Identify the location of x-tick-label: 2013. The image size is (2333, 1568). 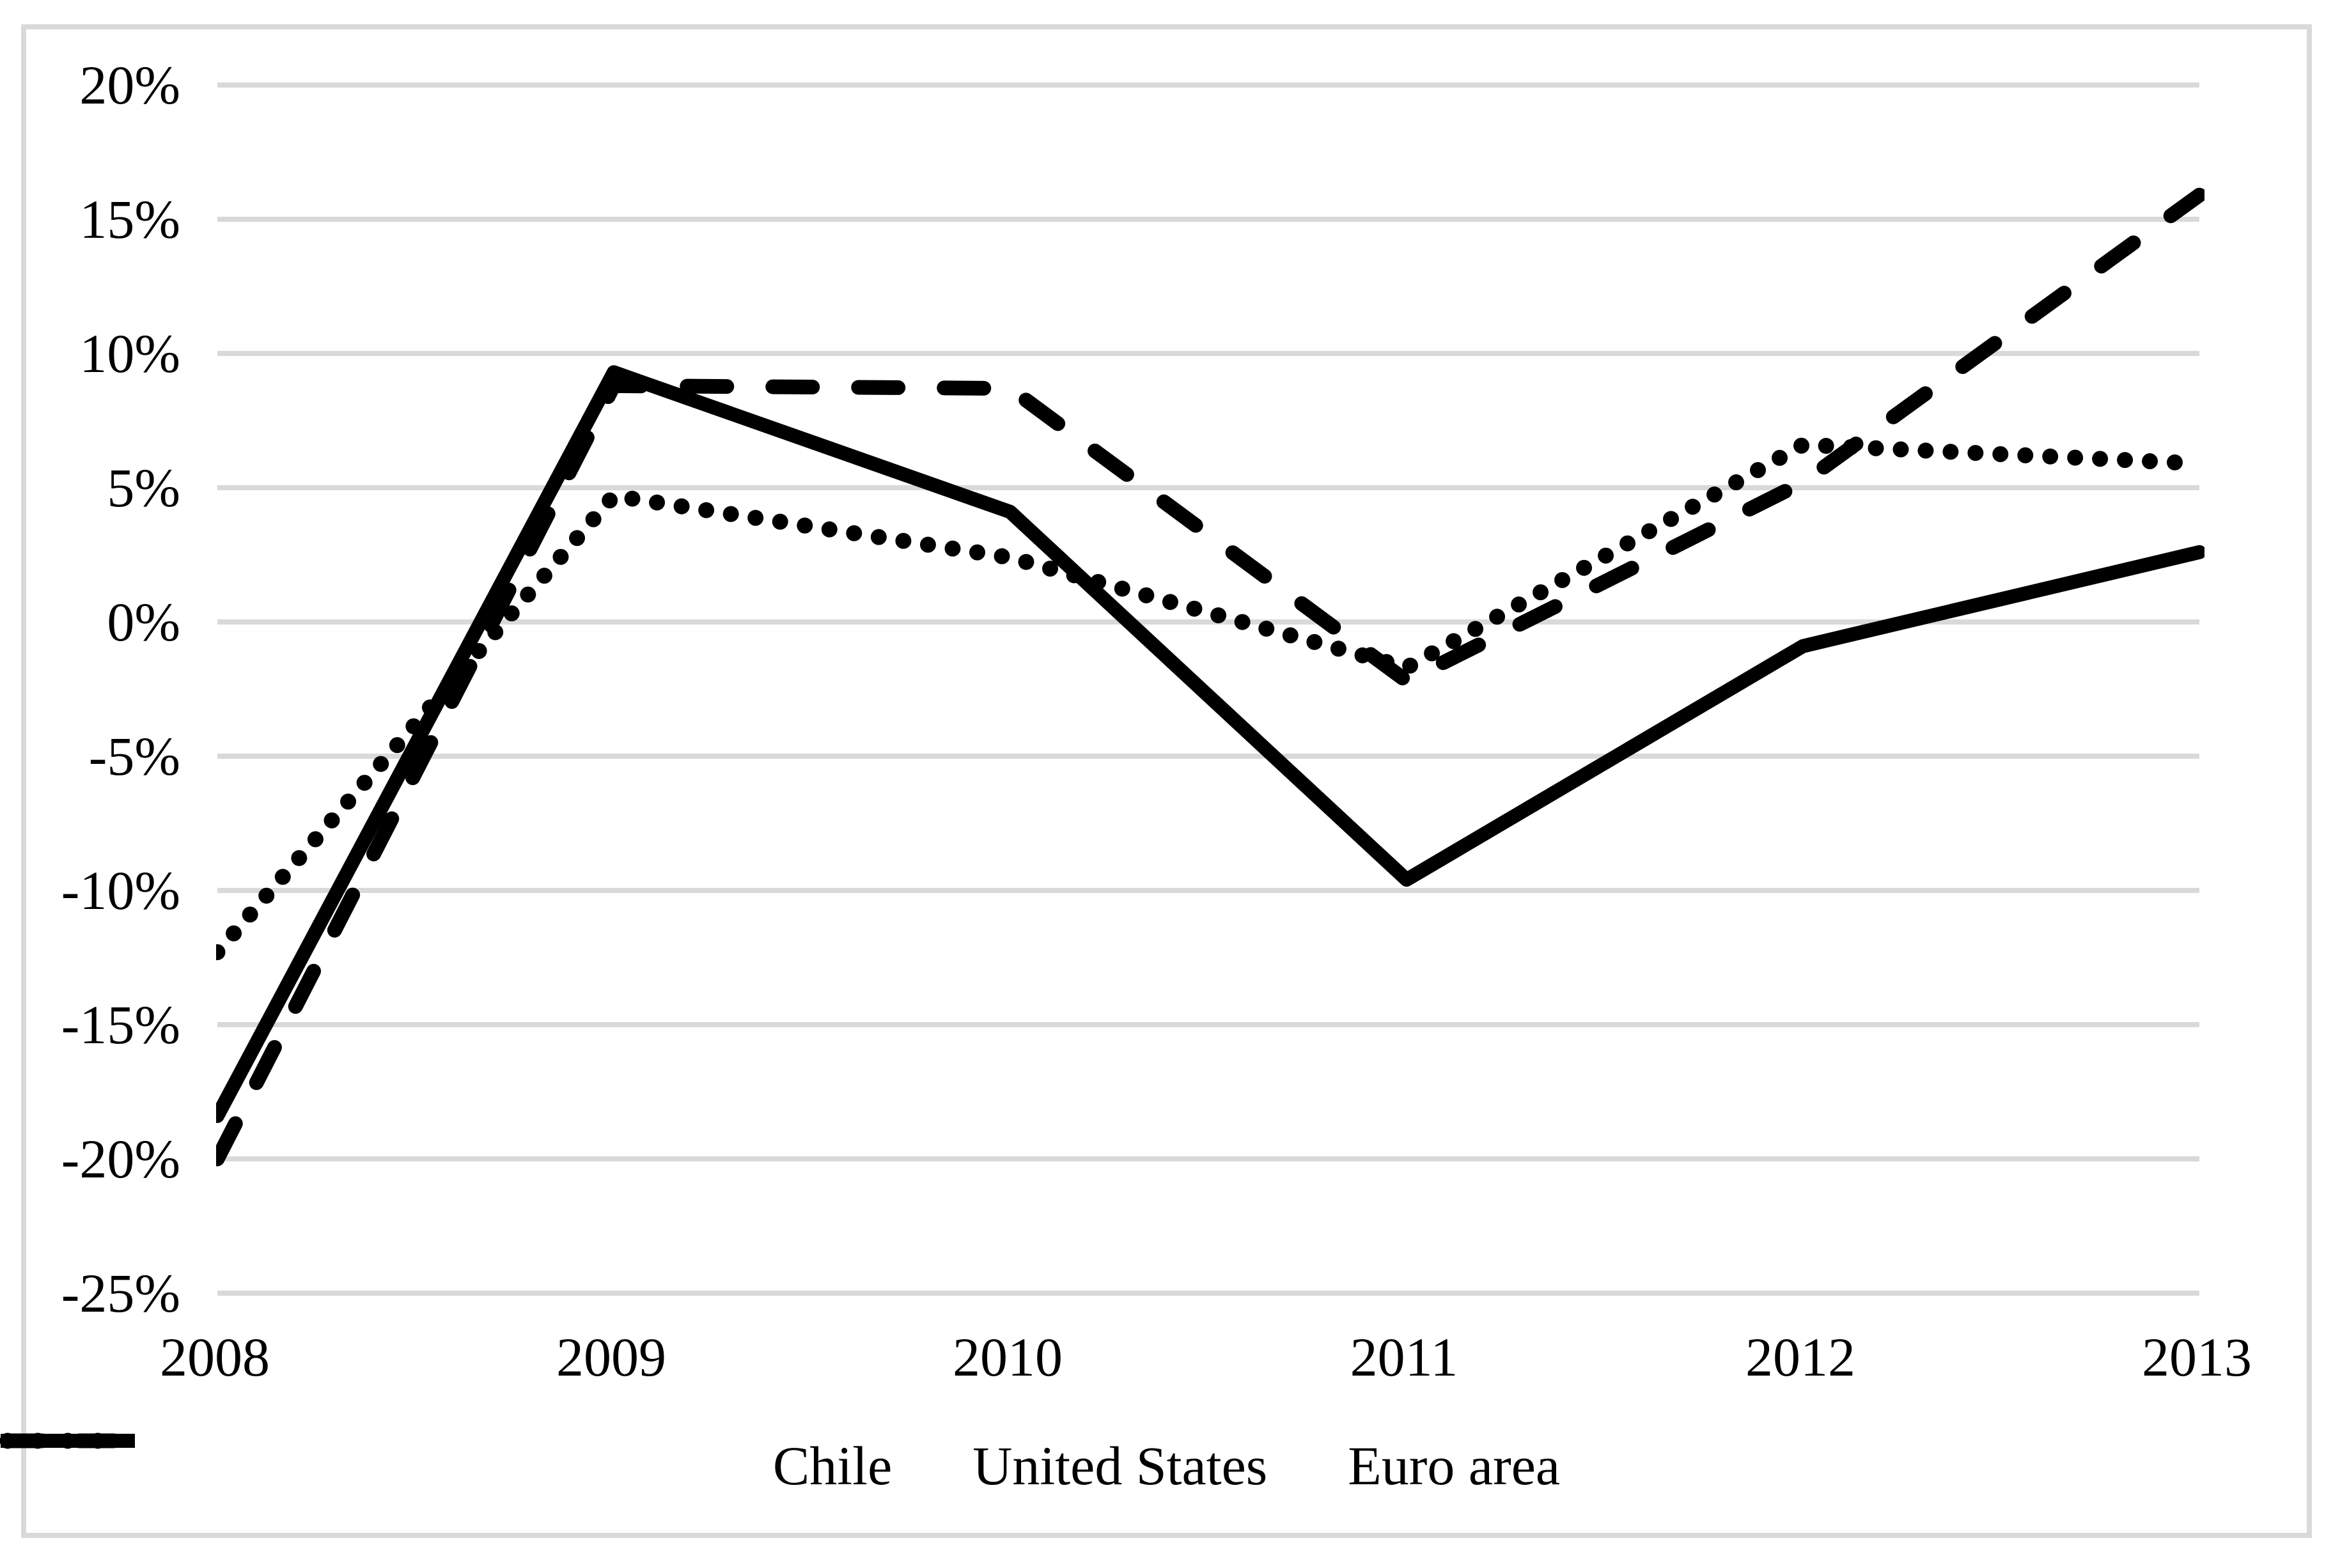
(2197, 1357).